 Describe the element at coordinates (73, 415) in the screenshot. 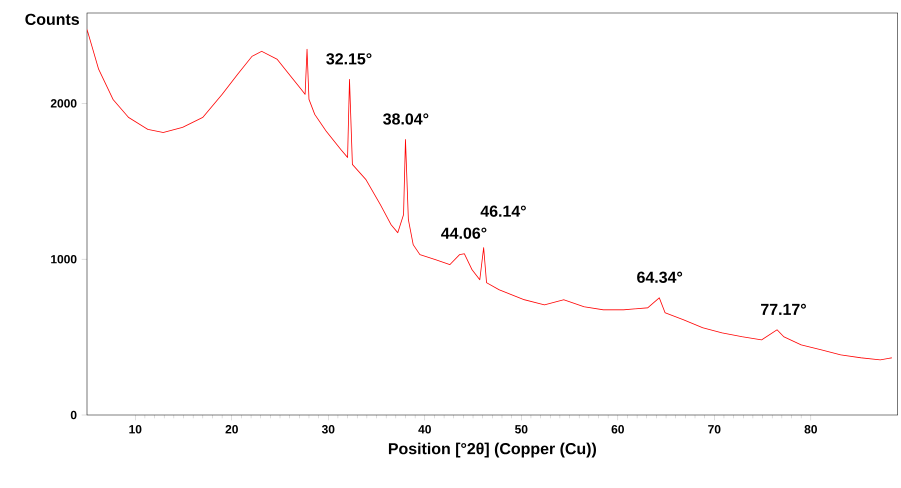

I see `y-tick-label: 0` at that location.